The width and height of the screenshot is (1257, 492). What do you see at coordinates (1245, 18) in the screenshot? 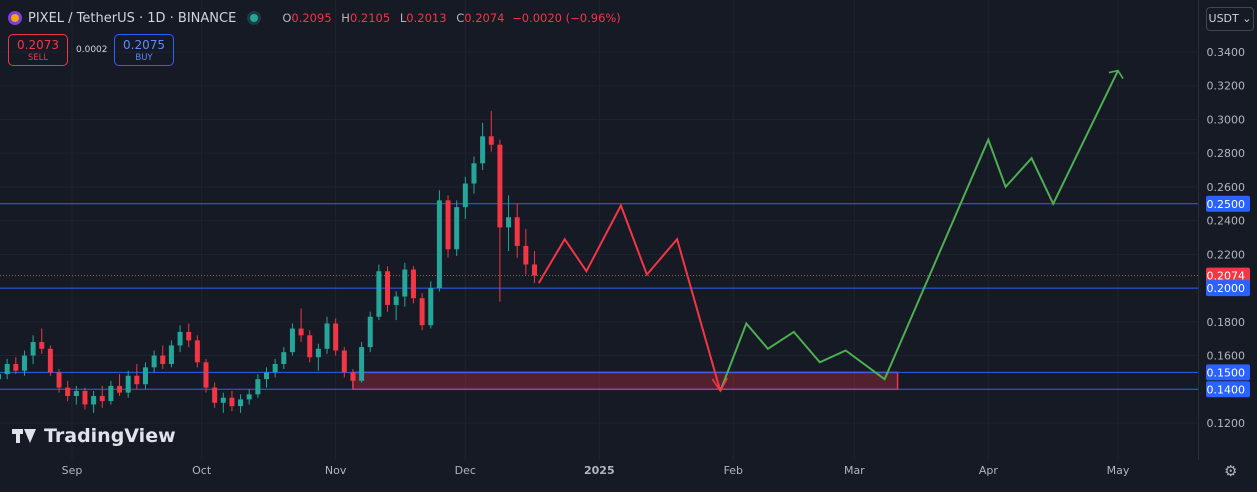
I see `chevron-down-icon: ⌄` at bounding box center [1245, 18].